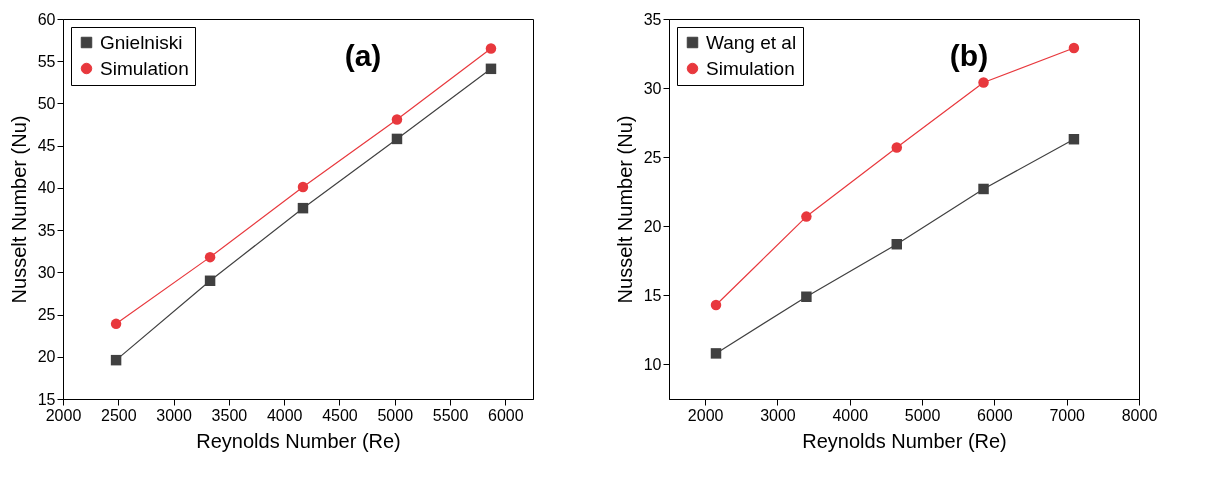  Describe the element at coordinates (46, 146) in the screenshot. I see `y-tick-label: 45` at that location.